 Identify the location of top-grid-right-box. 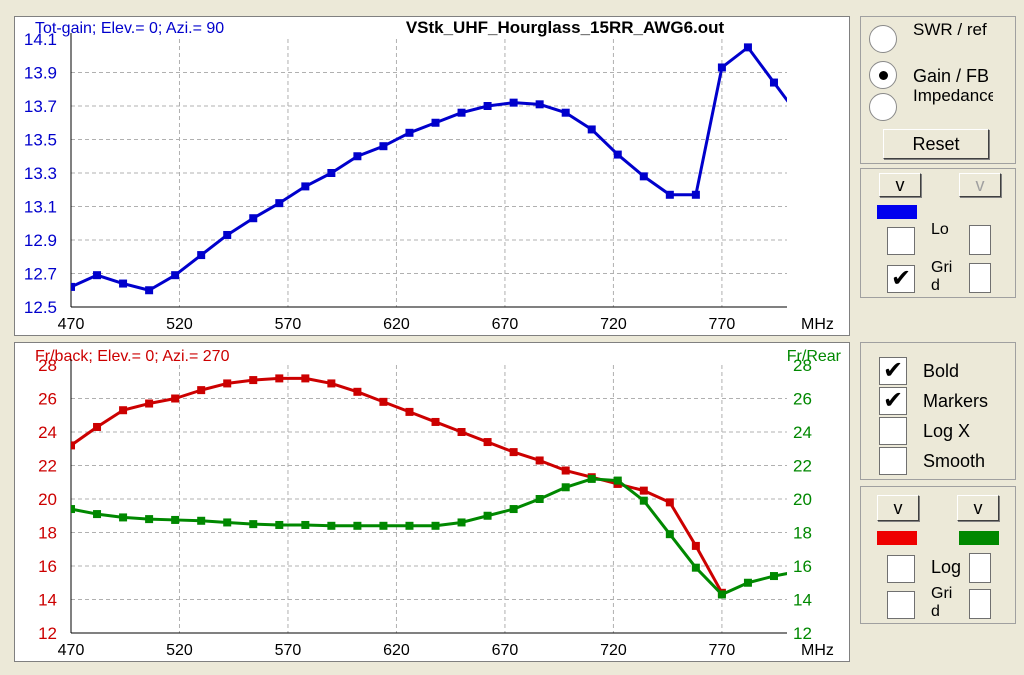
(980, 278).